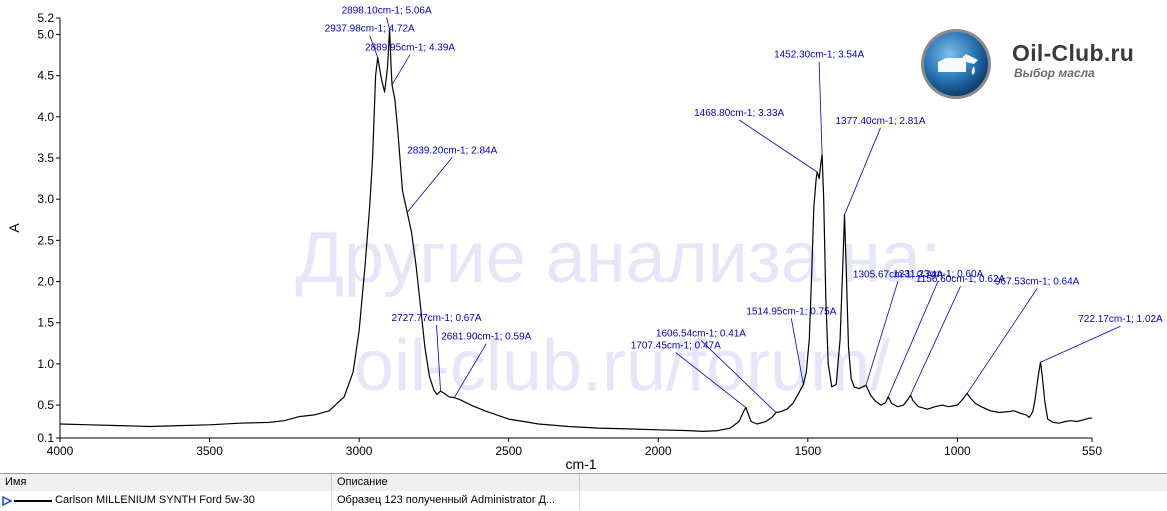  What do you see at coordinates (410, 48) in the screenshot?
I see `peak-annotation: 2889.95cm-1; 4.39A` at bounding box center [410, 48].